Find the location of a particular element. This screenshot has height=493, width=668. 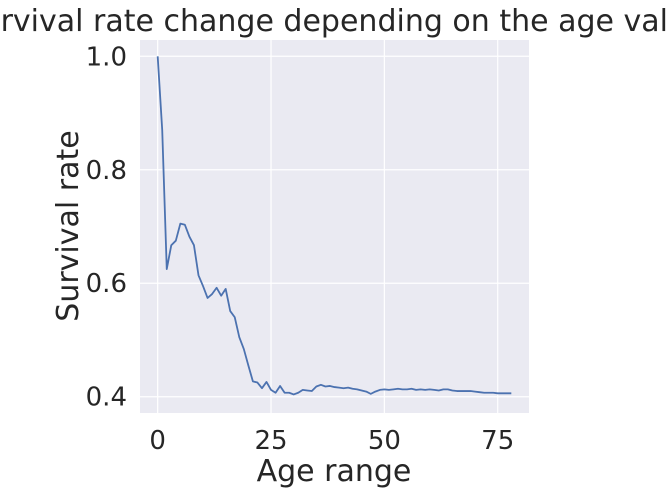

y-tick-label: 0.8 is located at coordinates (106, 171).